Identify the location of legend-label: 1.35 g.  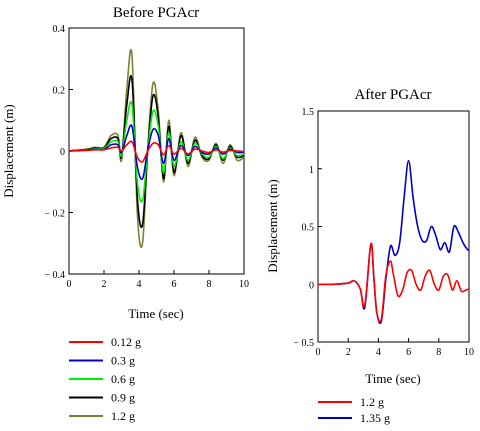
(375, 418).